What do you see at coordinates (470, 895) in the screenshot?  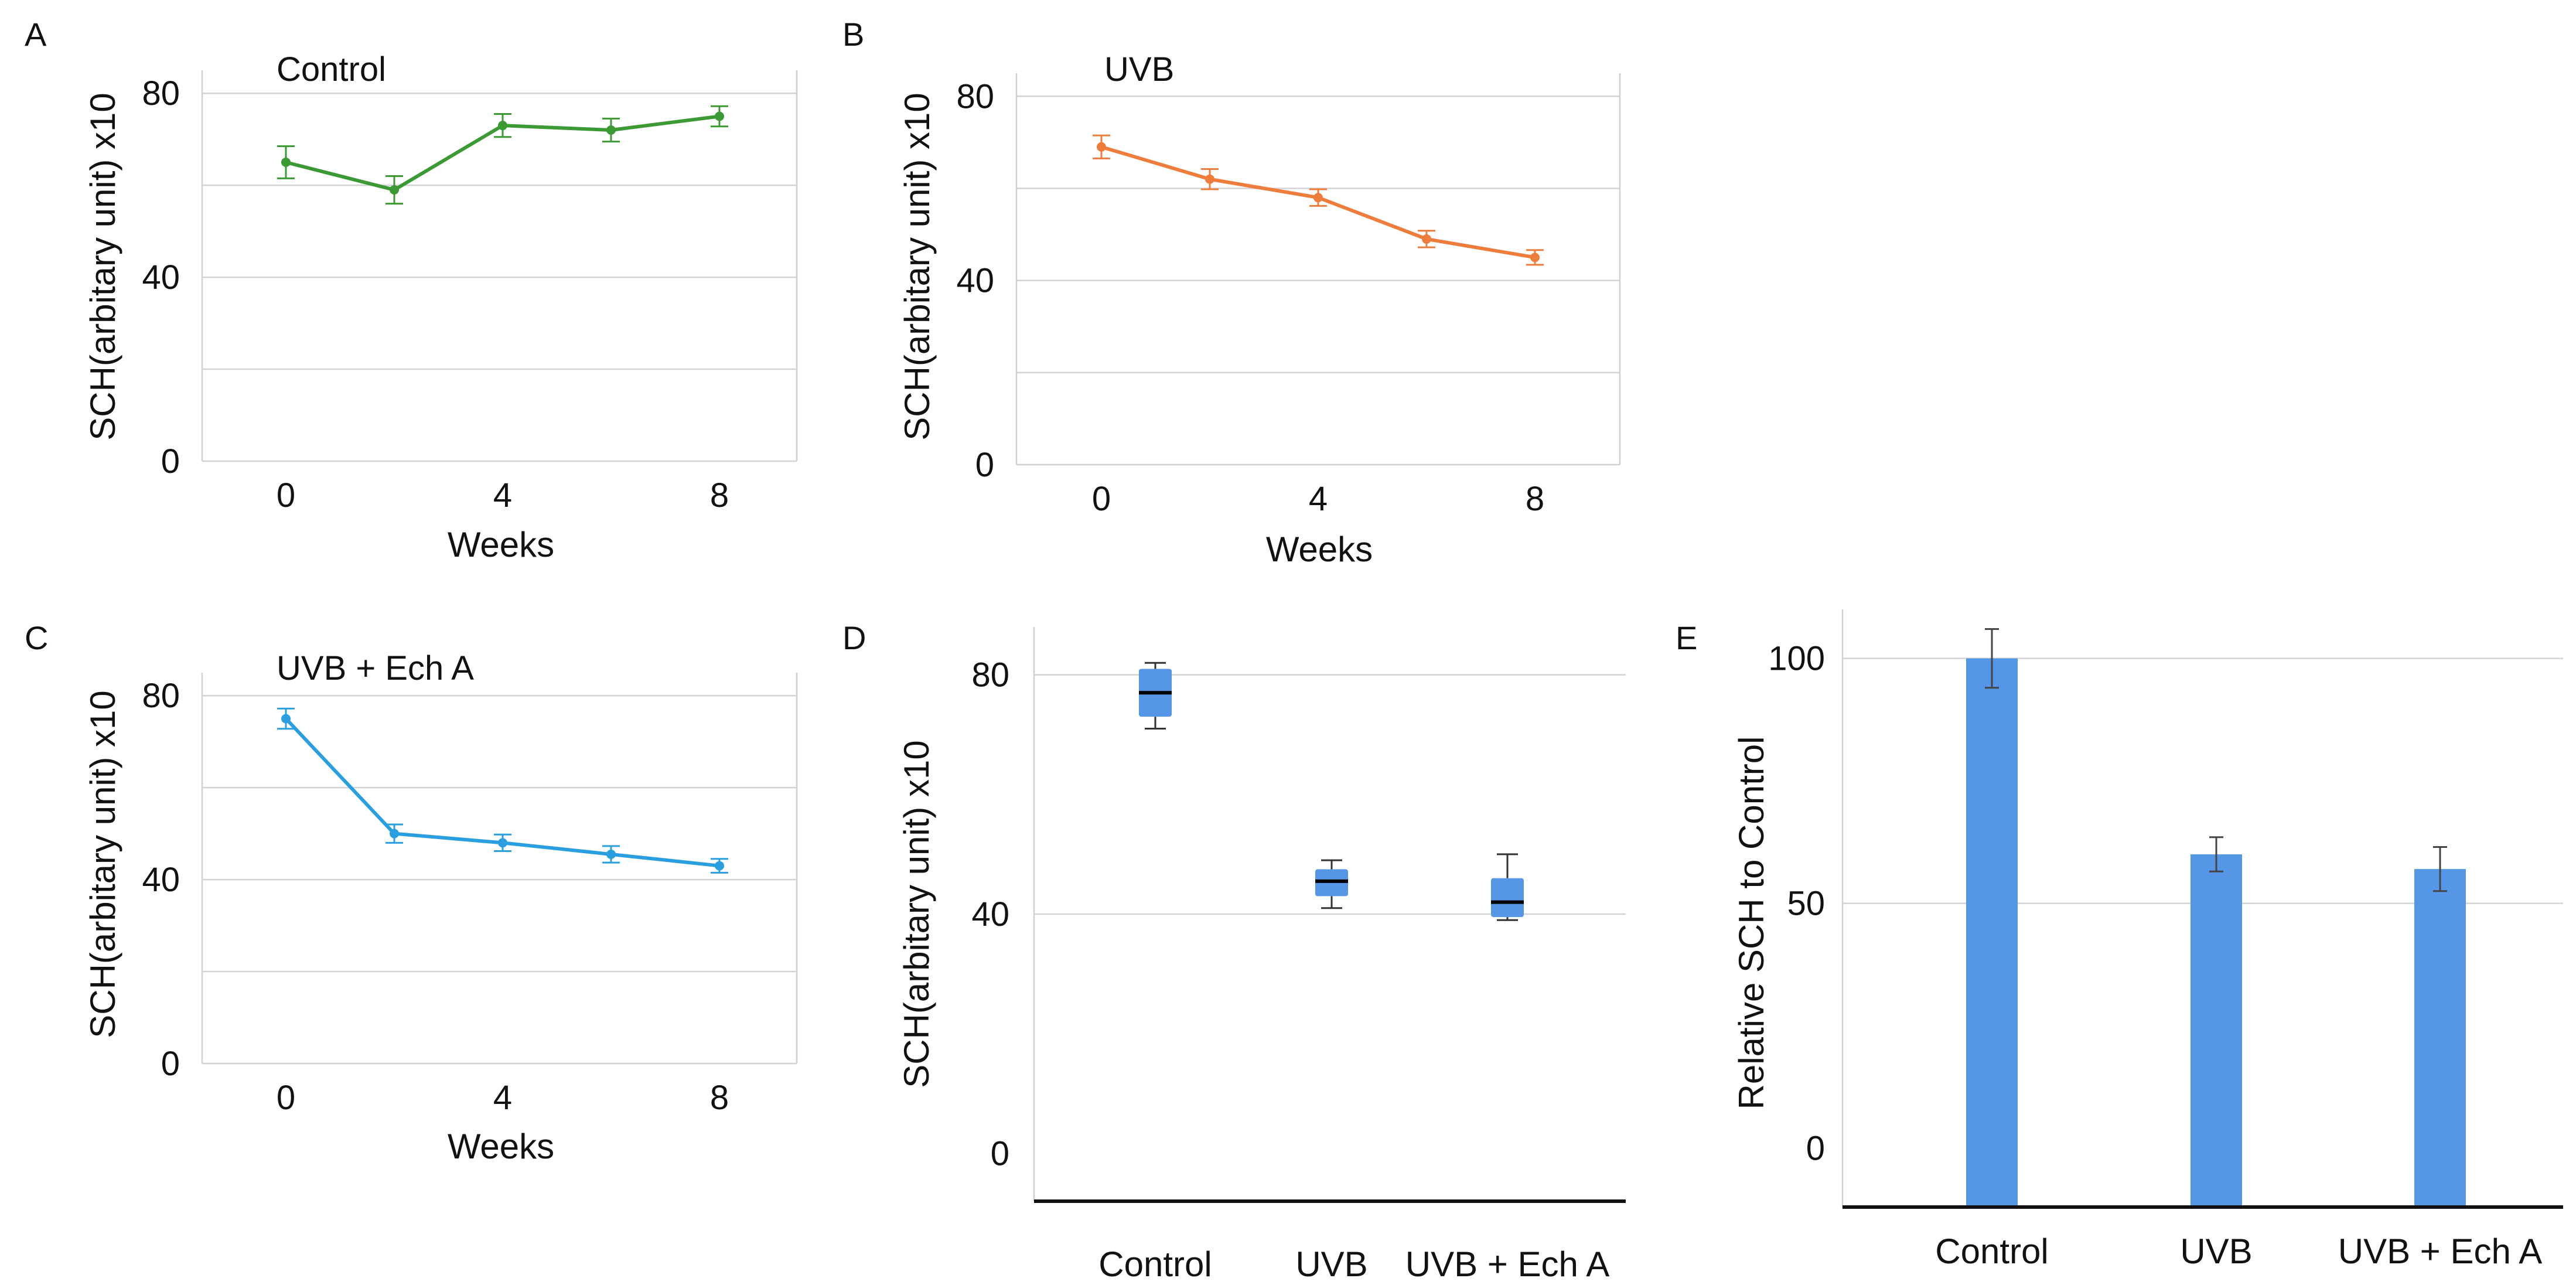 I see `panel-c-plot-area: 0 40 80 0 4 8` at bounding box center [470, 895].